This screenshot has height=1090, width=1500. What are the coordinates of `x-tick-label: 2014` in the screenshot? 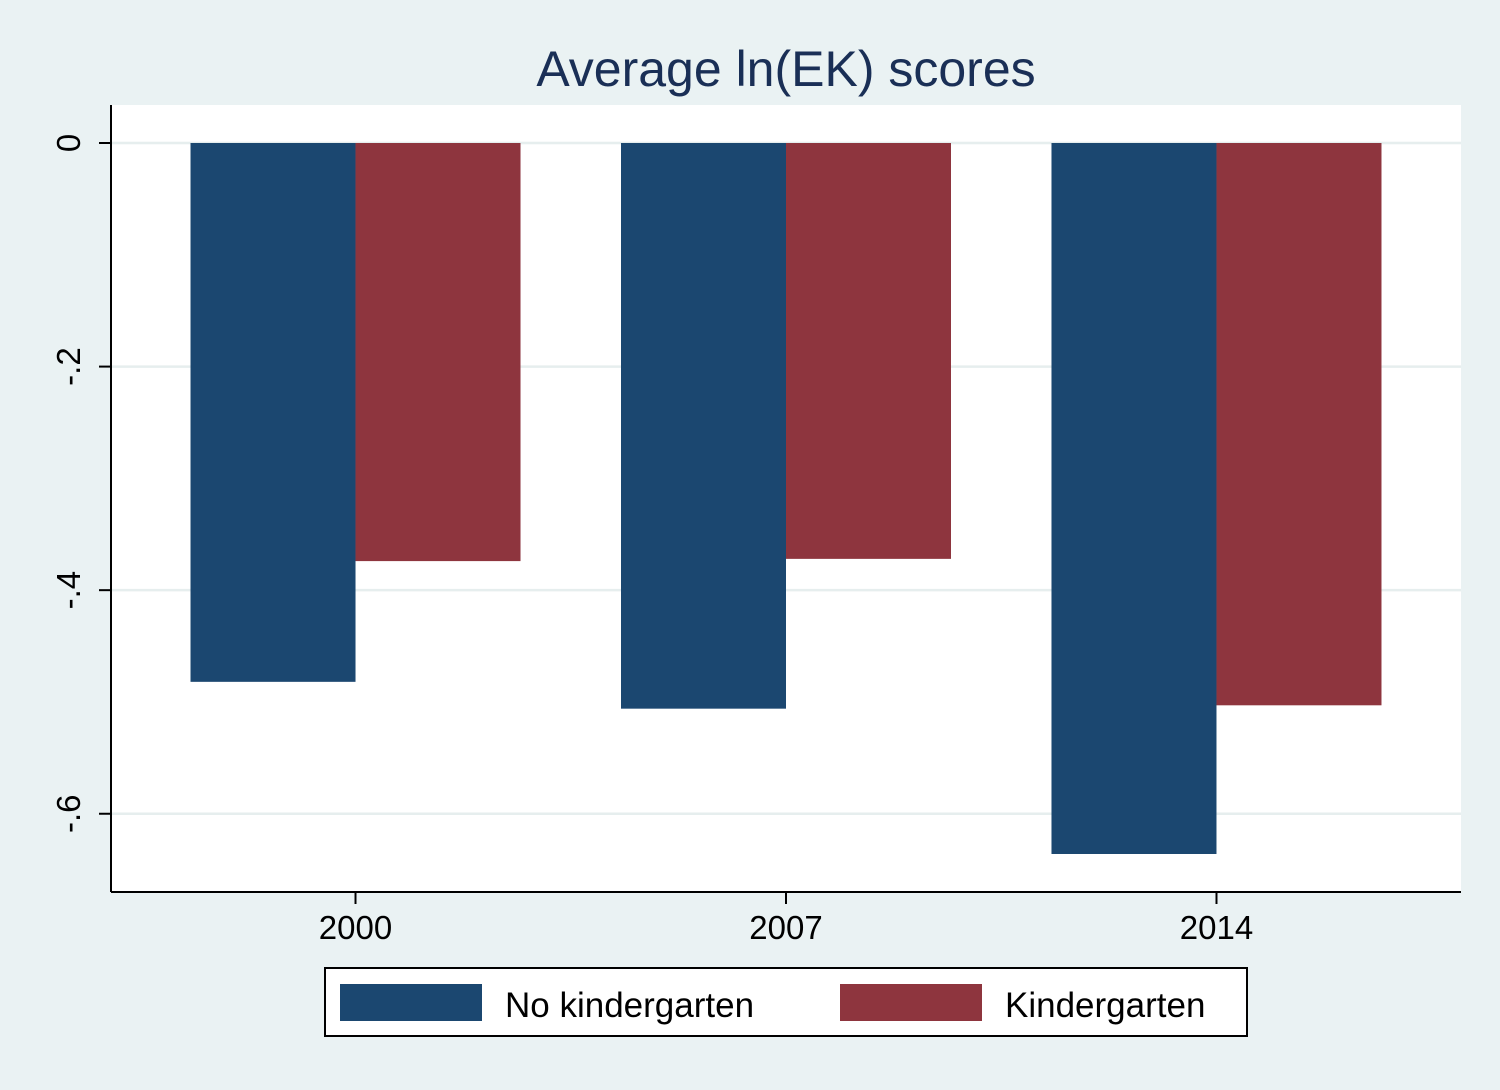 It's located at (1216, 927).